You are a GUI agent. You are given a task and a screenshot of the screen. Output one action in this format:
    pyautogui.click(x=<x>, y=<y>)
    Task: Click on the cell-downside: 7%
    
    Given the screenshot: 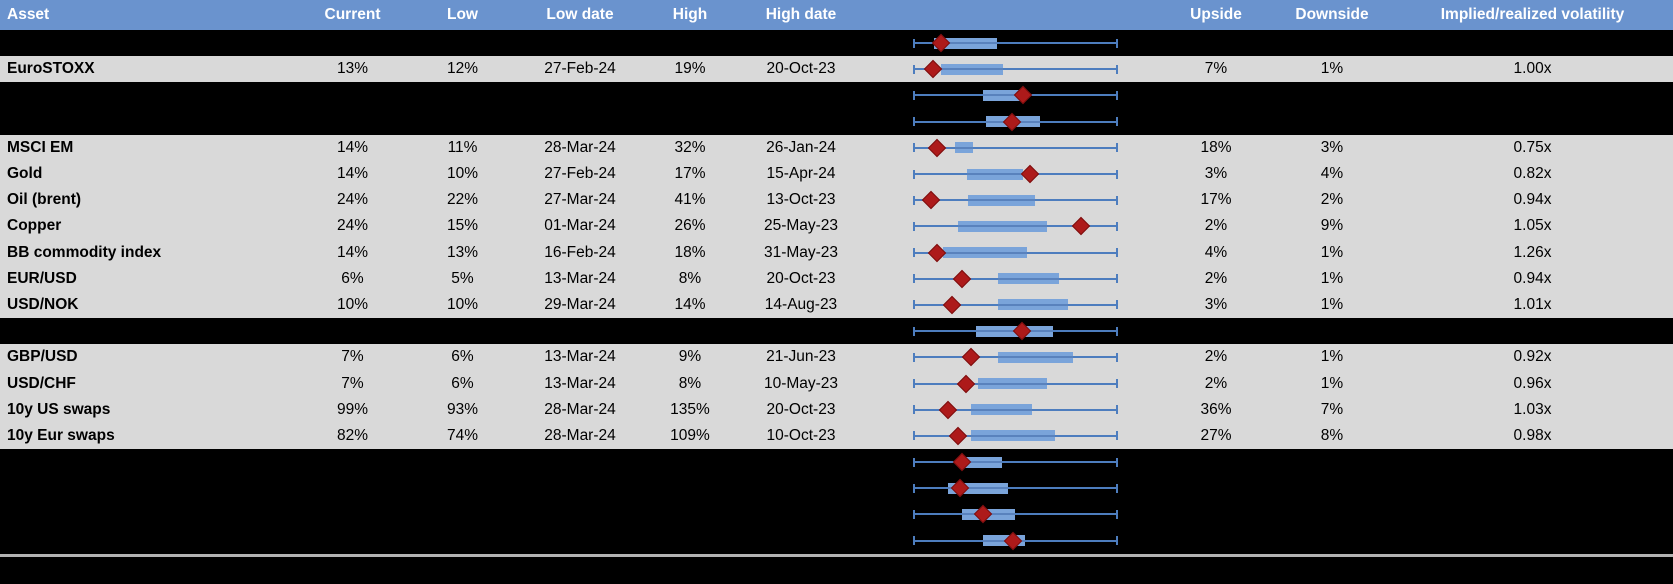 What is the action you would take?
    pyautogui.click(x=1332, y=409)
    